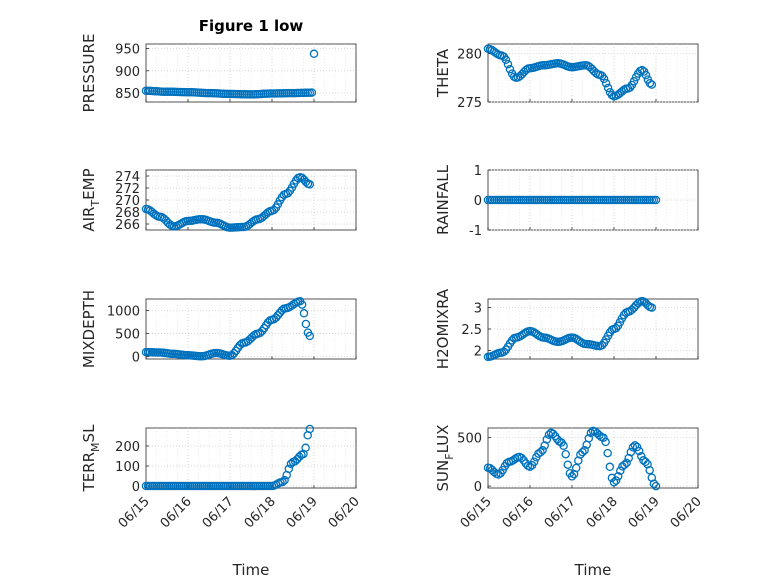  Describe the element at coordinates (593, 570) in the screenshot. I see `x-axis-label-right: Time` at that location.